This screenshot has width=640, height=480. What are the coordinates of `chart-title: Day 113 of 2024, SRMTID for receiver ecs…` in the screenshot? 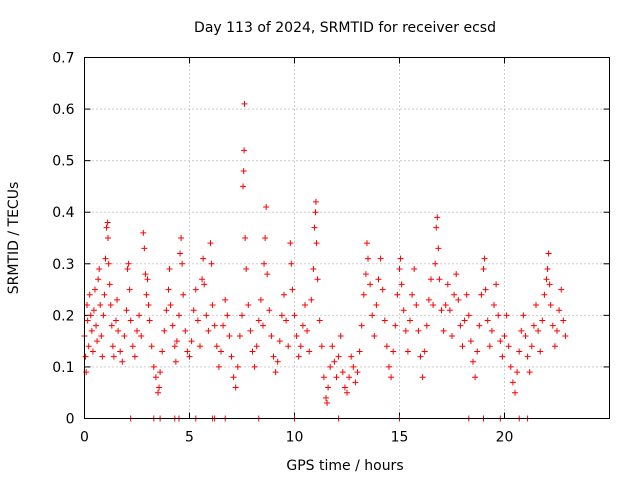 It's located at (345, 28).